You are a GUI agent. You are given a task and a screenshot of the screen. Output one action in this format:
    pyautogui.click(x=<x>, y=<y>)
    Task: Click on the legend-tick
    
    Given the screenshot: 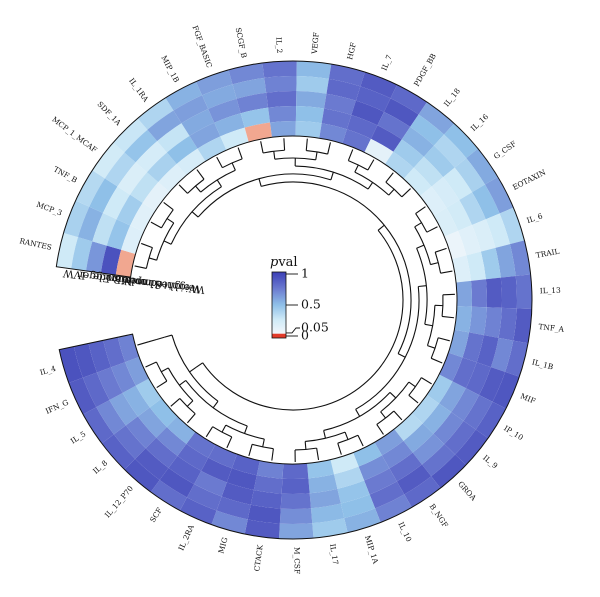 What is the action you would take?
    pyautogui.click(x=293, y=330)
    